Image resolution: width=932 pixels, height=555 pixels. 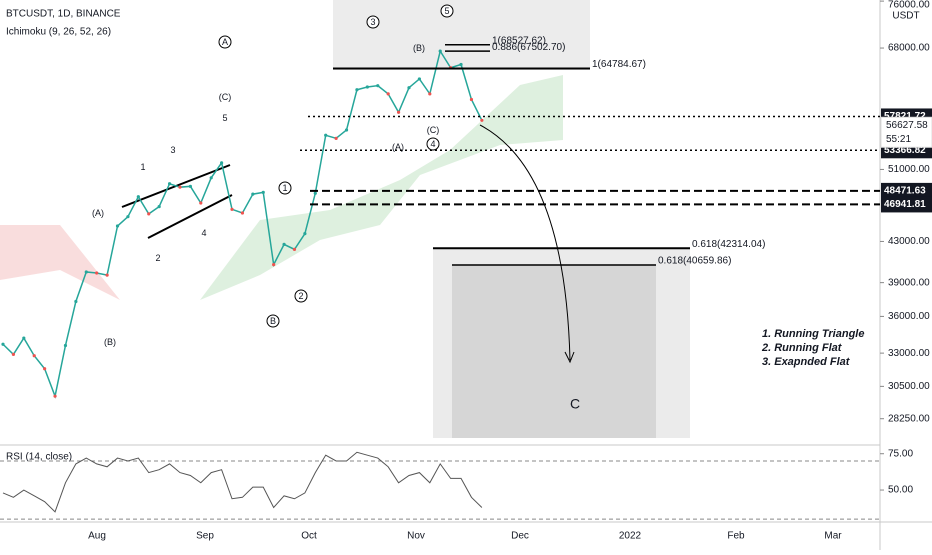 What do you see at coordinates (242, 482) in the screenshot?
I see `rsi-line` at bounding box center [242, 482].